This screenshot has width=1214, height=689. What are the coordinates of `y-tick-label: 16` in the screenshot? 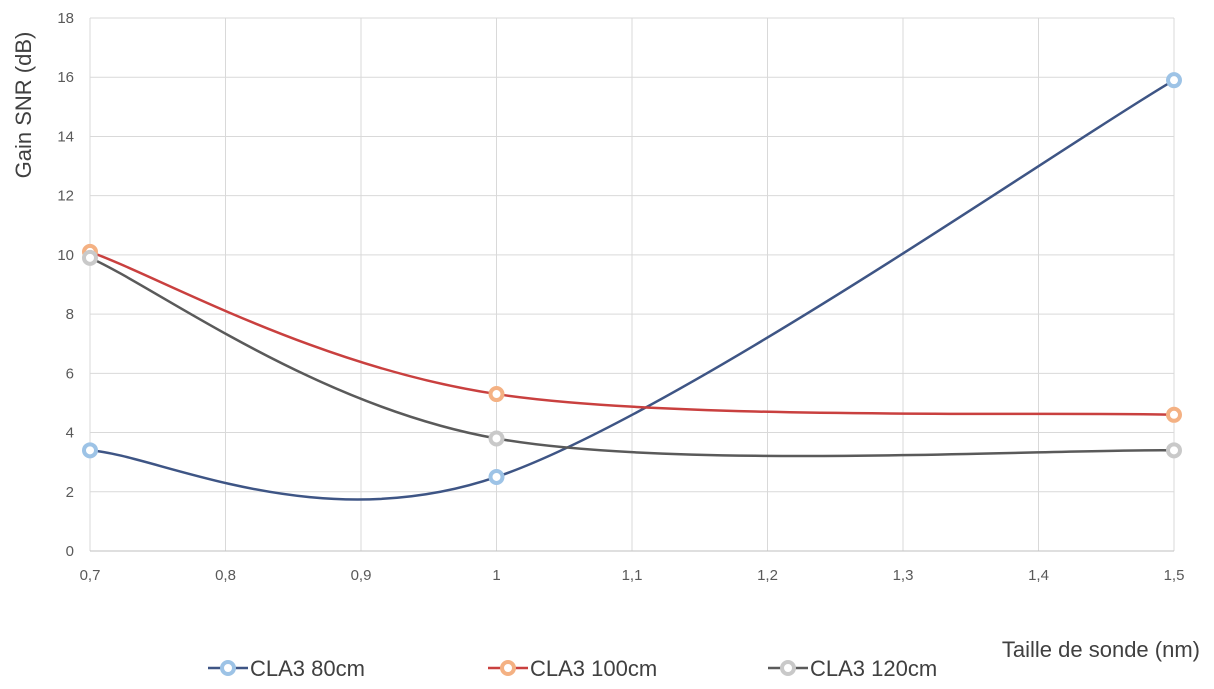 It's located at (65, 77).